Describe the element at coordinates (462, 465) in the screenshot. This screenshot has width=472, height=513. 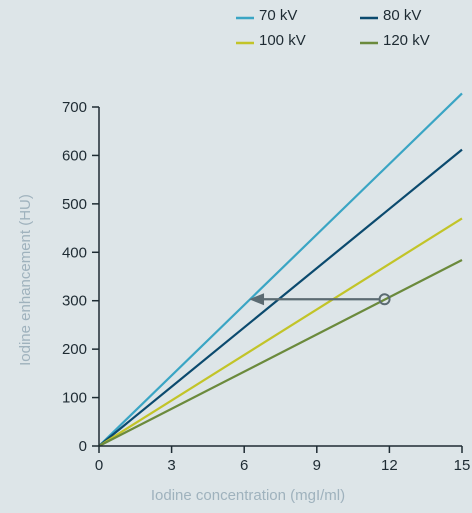
I see `x-tick-label: 15` at that location.